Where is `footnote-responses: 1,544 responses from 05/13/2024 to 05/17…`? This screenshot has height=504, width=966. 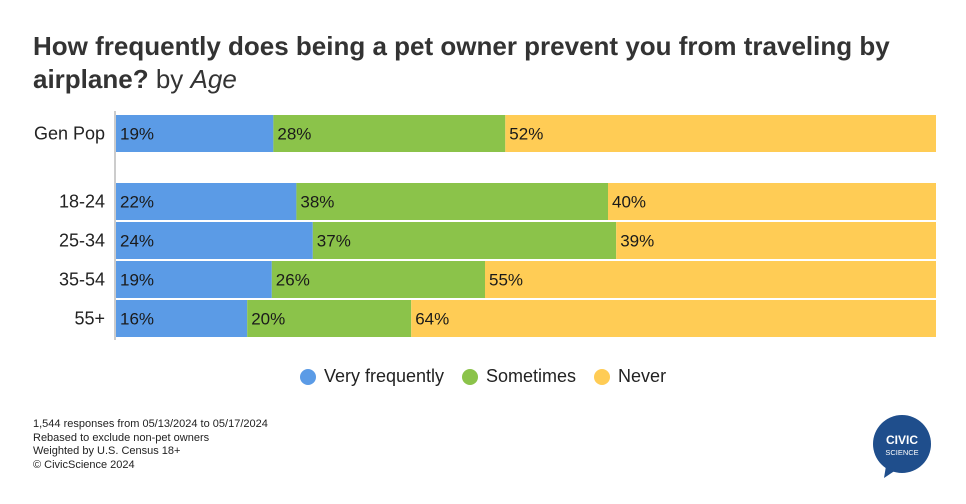
footnote-responses: 1,544 responses from 05/13/2024 to 05/17… is located at coordinates (150, 424).